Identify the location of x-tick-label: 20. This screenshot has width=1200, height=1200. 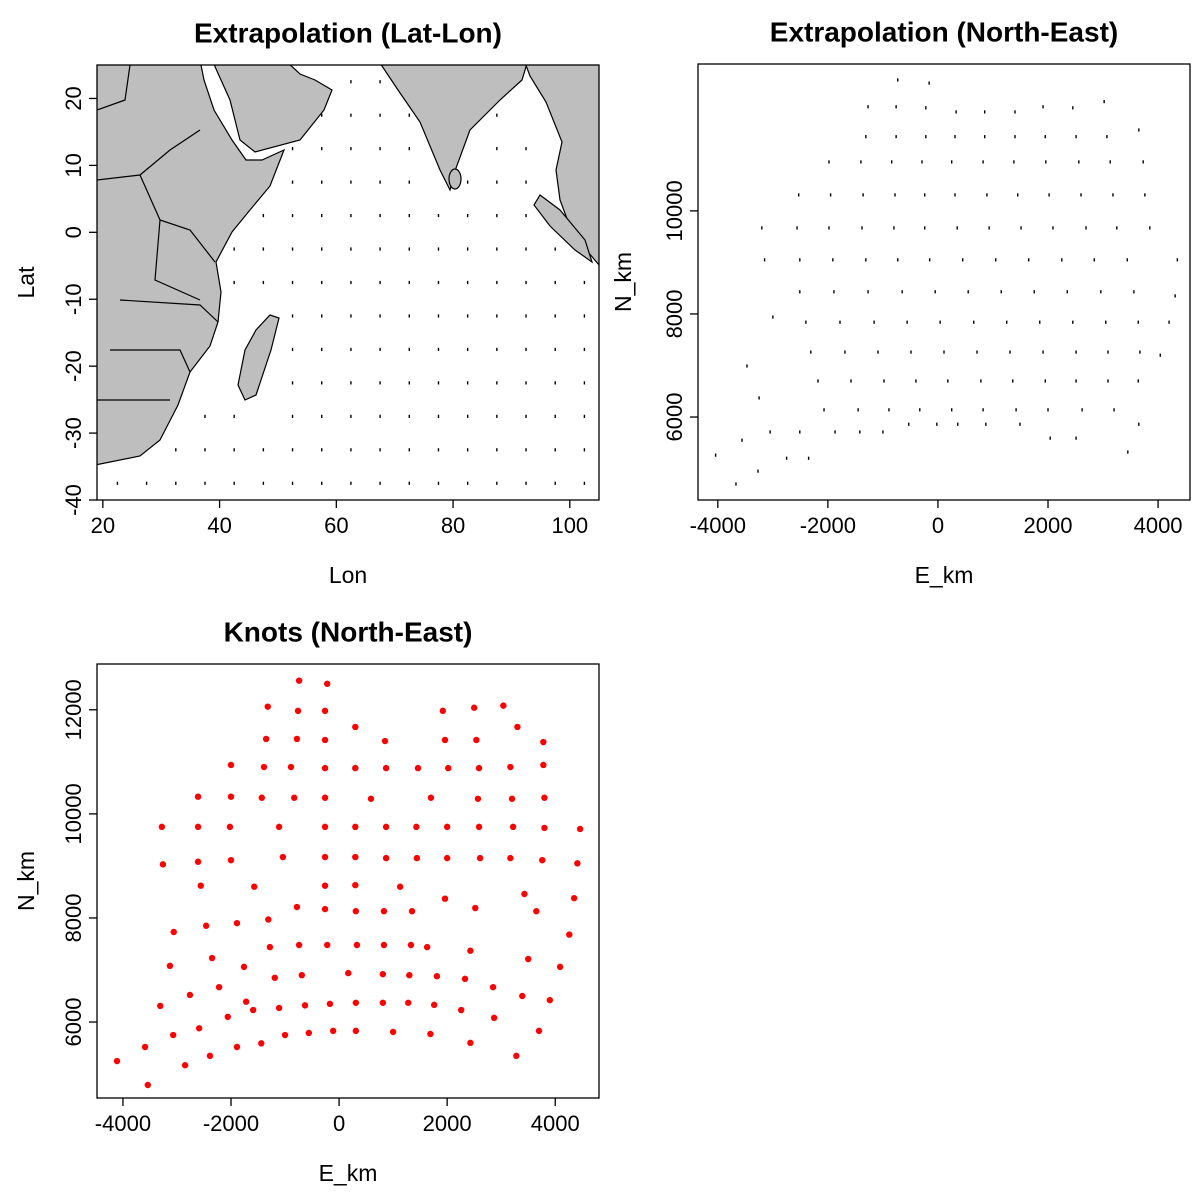
(103, 525).